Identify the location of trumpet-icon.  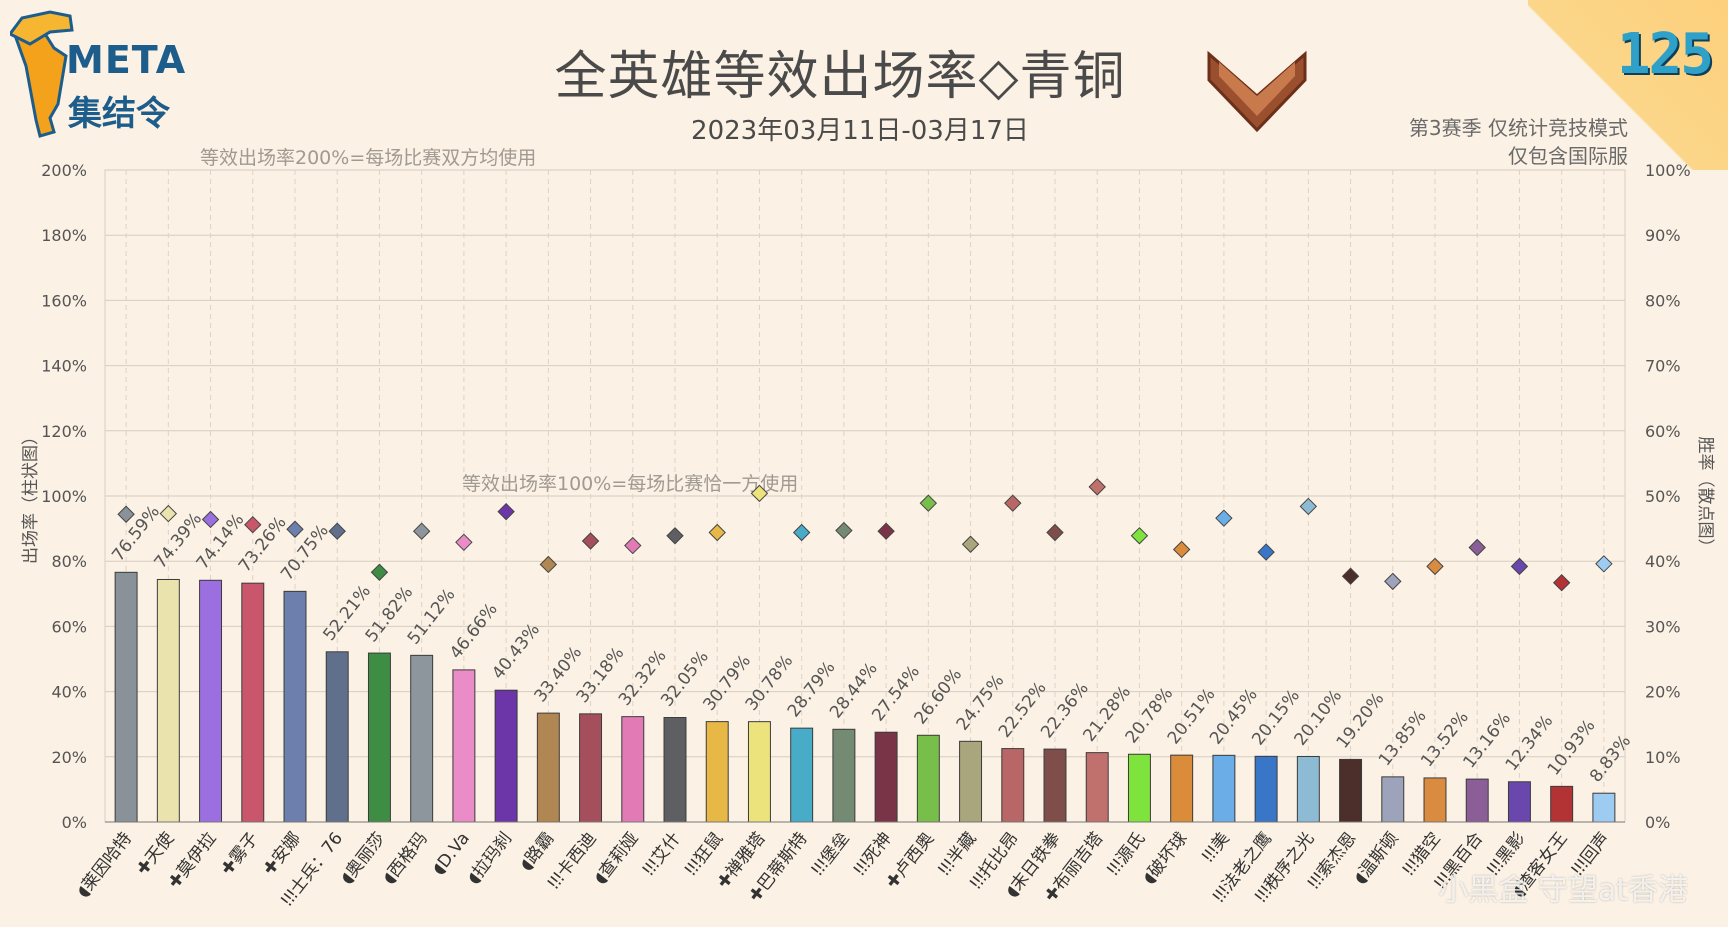
(40, 74).